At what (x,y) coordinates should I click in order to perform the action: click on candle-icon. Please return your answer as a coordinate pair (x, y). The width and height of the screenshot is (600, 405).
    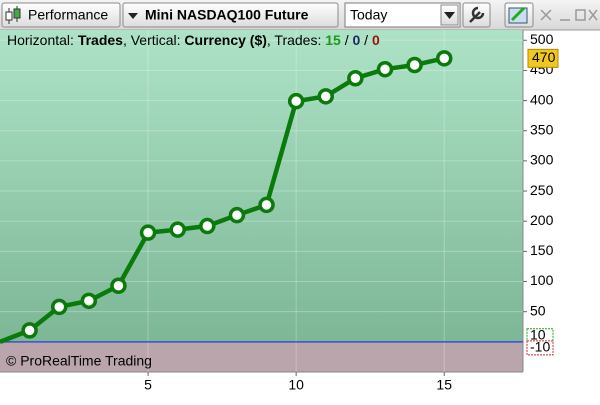
    Looking at the image, I should click on (13, 15).